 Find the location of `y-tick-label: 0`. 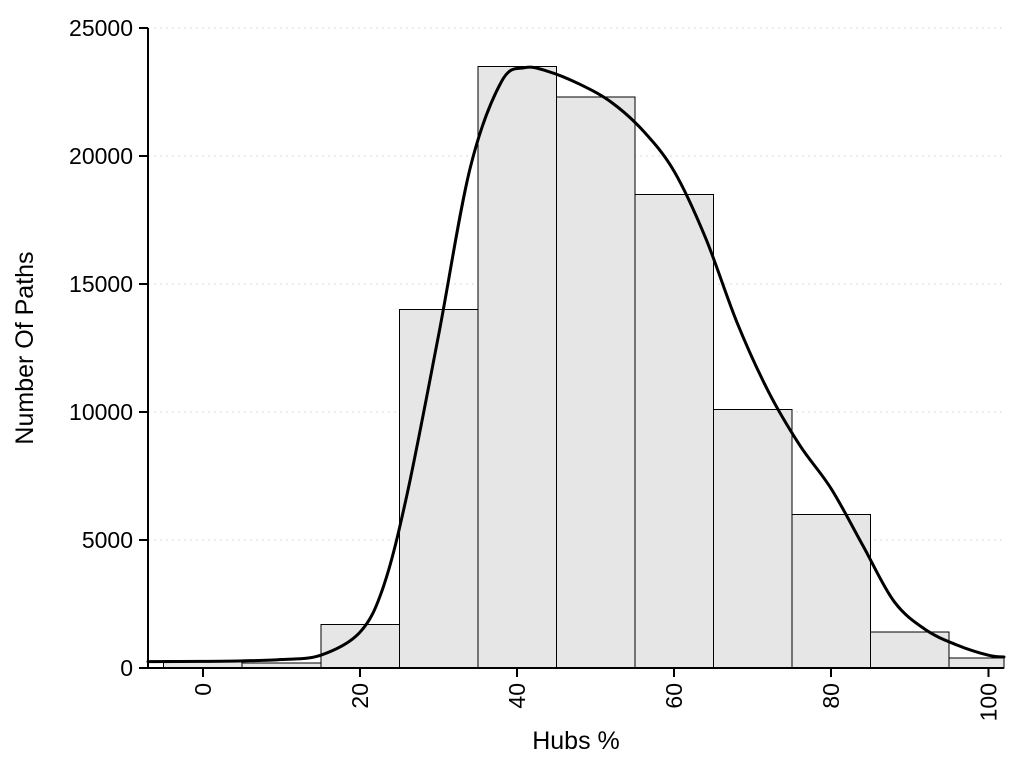

y-tick-label: 0 is located at coordinates (126, 668).